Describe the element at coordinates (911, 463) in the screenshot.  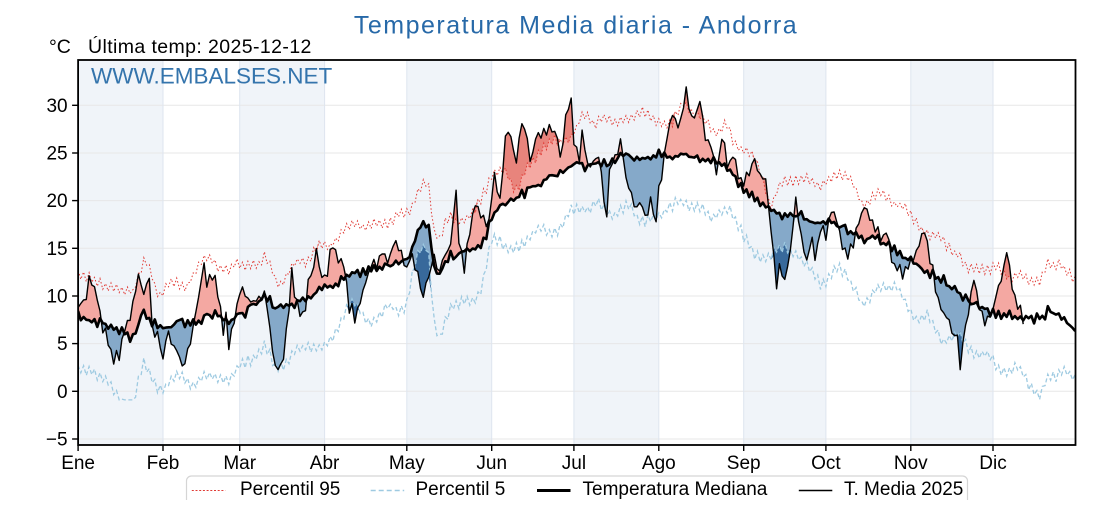
I see `svg-text: Nov` at that location.